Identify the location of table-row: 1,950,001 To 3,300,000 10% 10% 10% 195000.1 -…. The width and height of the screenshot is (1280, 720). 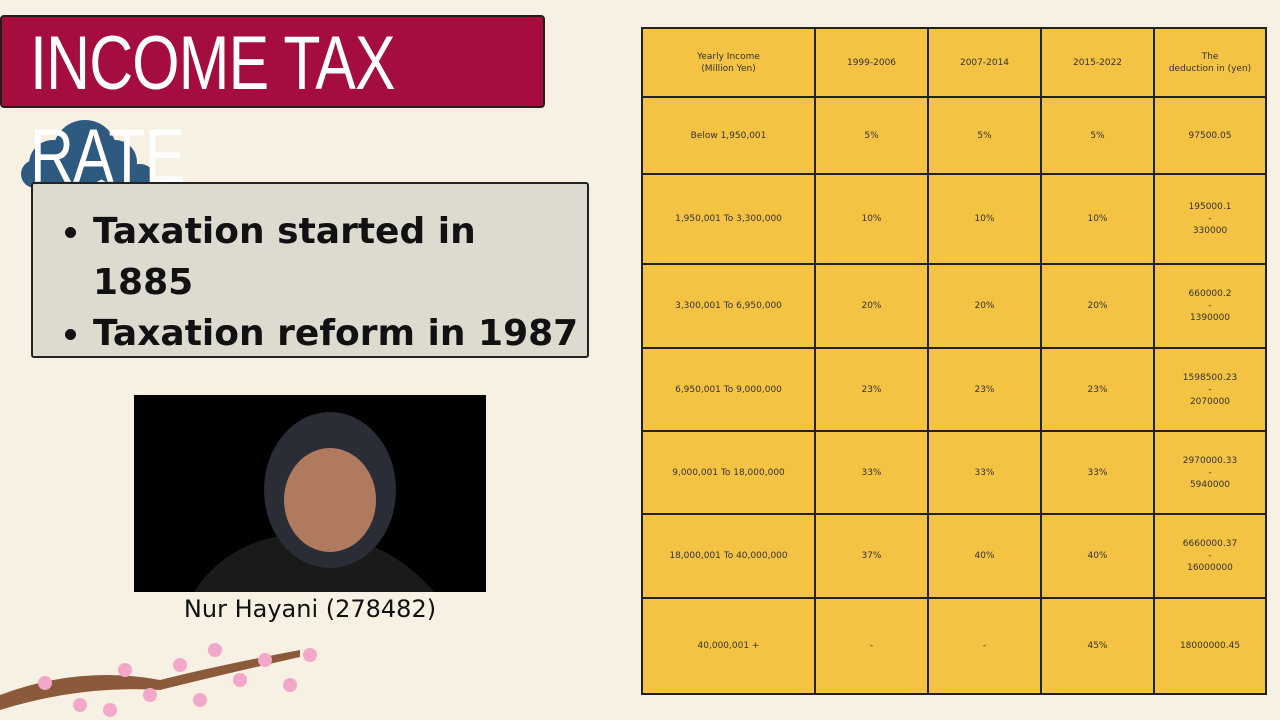
(954, 219).